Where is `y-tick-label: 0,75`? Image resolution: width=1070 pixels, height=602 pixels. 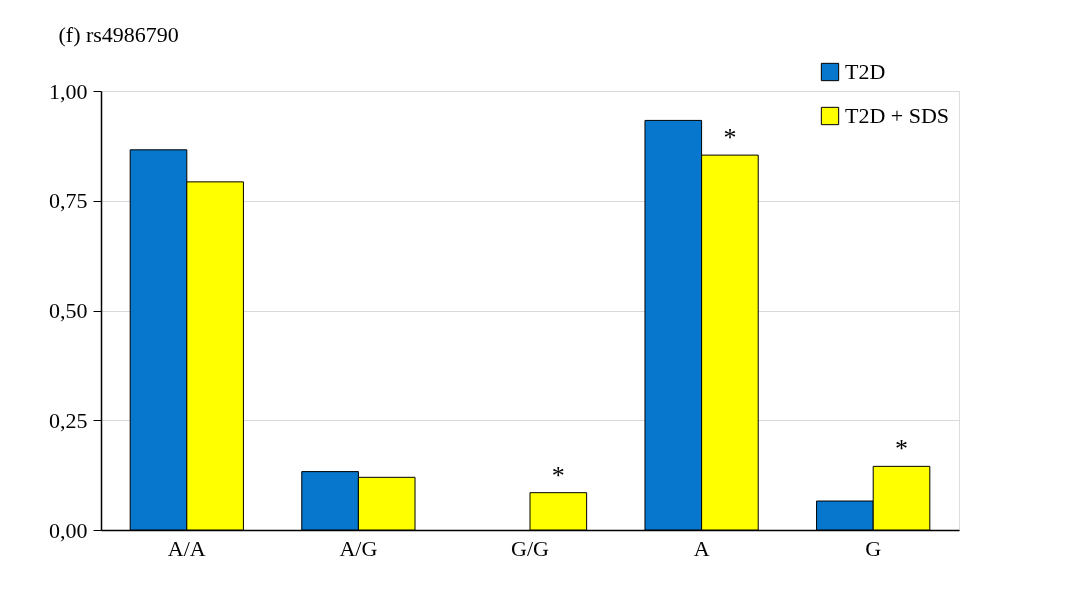 y-tick-label: 0,75 is located at coordinates (68, 201).